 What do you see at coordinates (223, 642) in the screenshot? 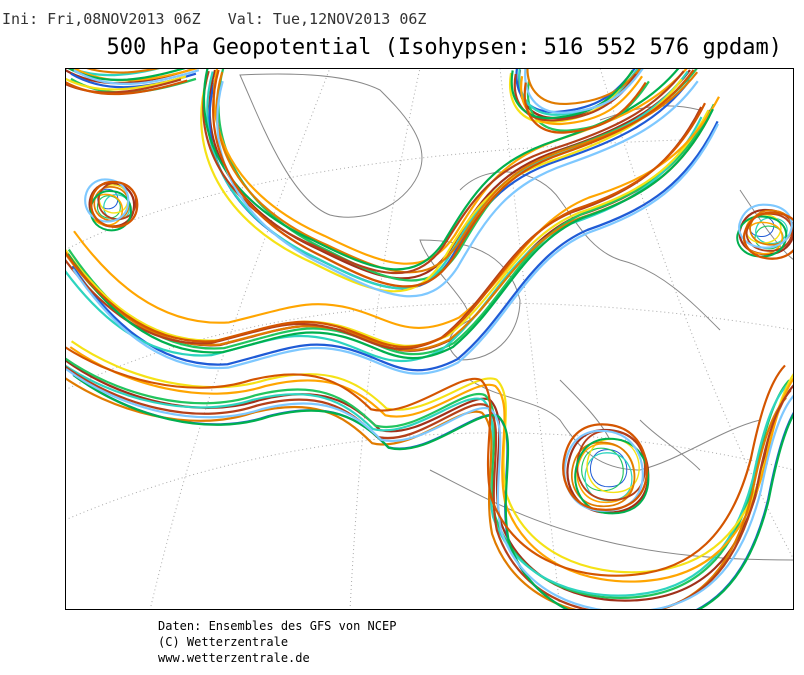
I see `footer-line: (C) Wetterzentrale` at bounding box center [223, 642].